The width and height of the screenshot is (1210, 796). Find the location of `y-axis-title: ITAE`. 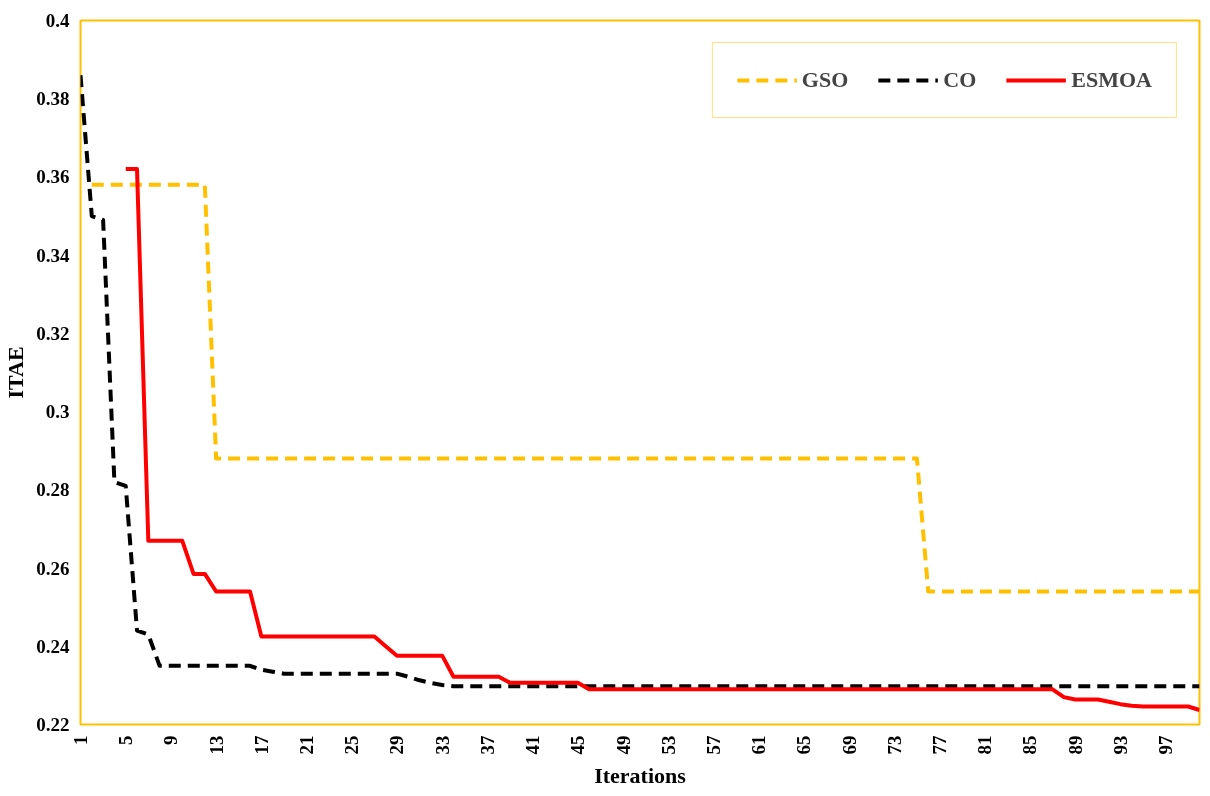

y-axis-title: ITAE is located at coordinates (16, 372).